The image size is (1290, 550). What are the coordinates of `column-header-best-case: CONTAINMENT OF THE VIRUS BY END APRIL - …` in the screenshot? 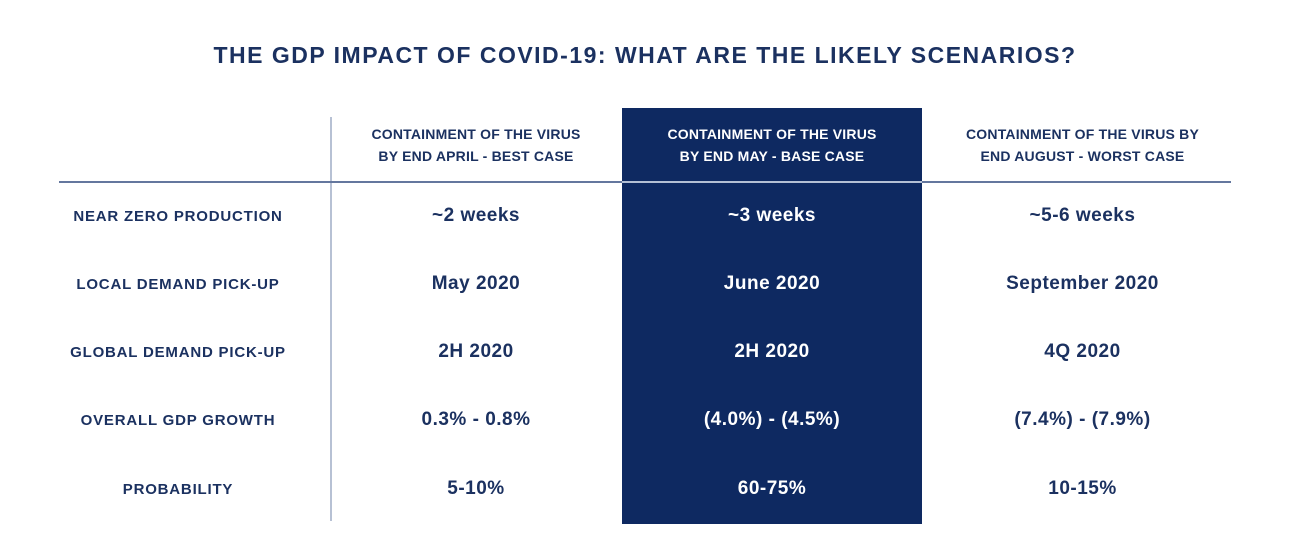 It's located at (476, 145).